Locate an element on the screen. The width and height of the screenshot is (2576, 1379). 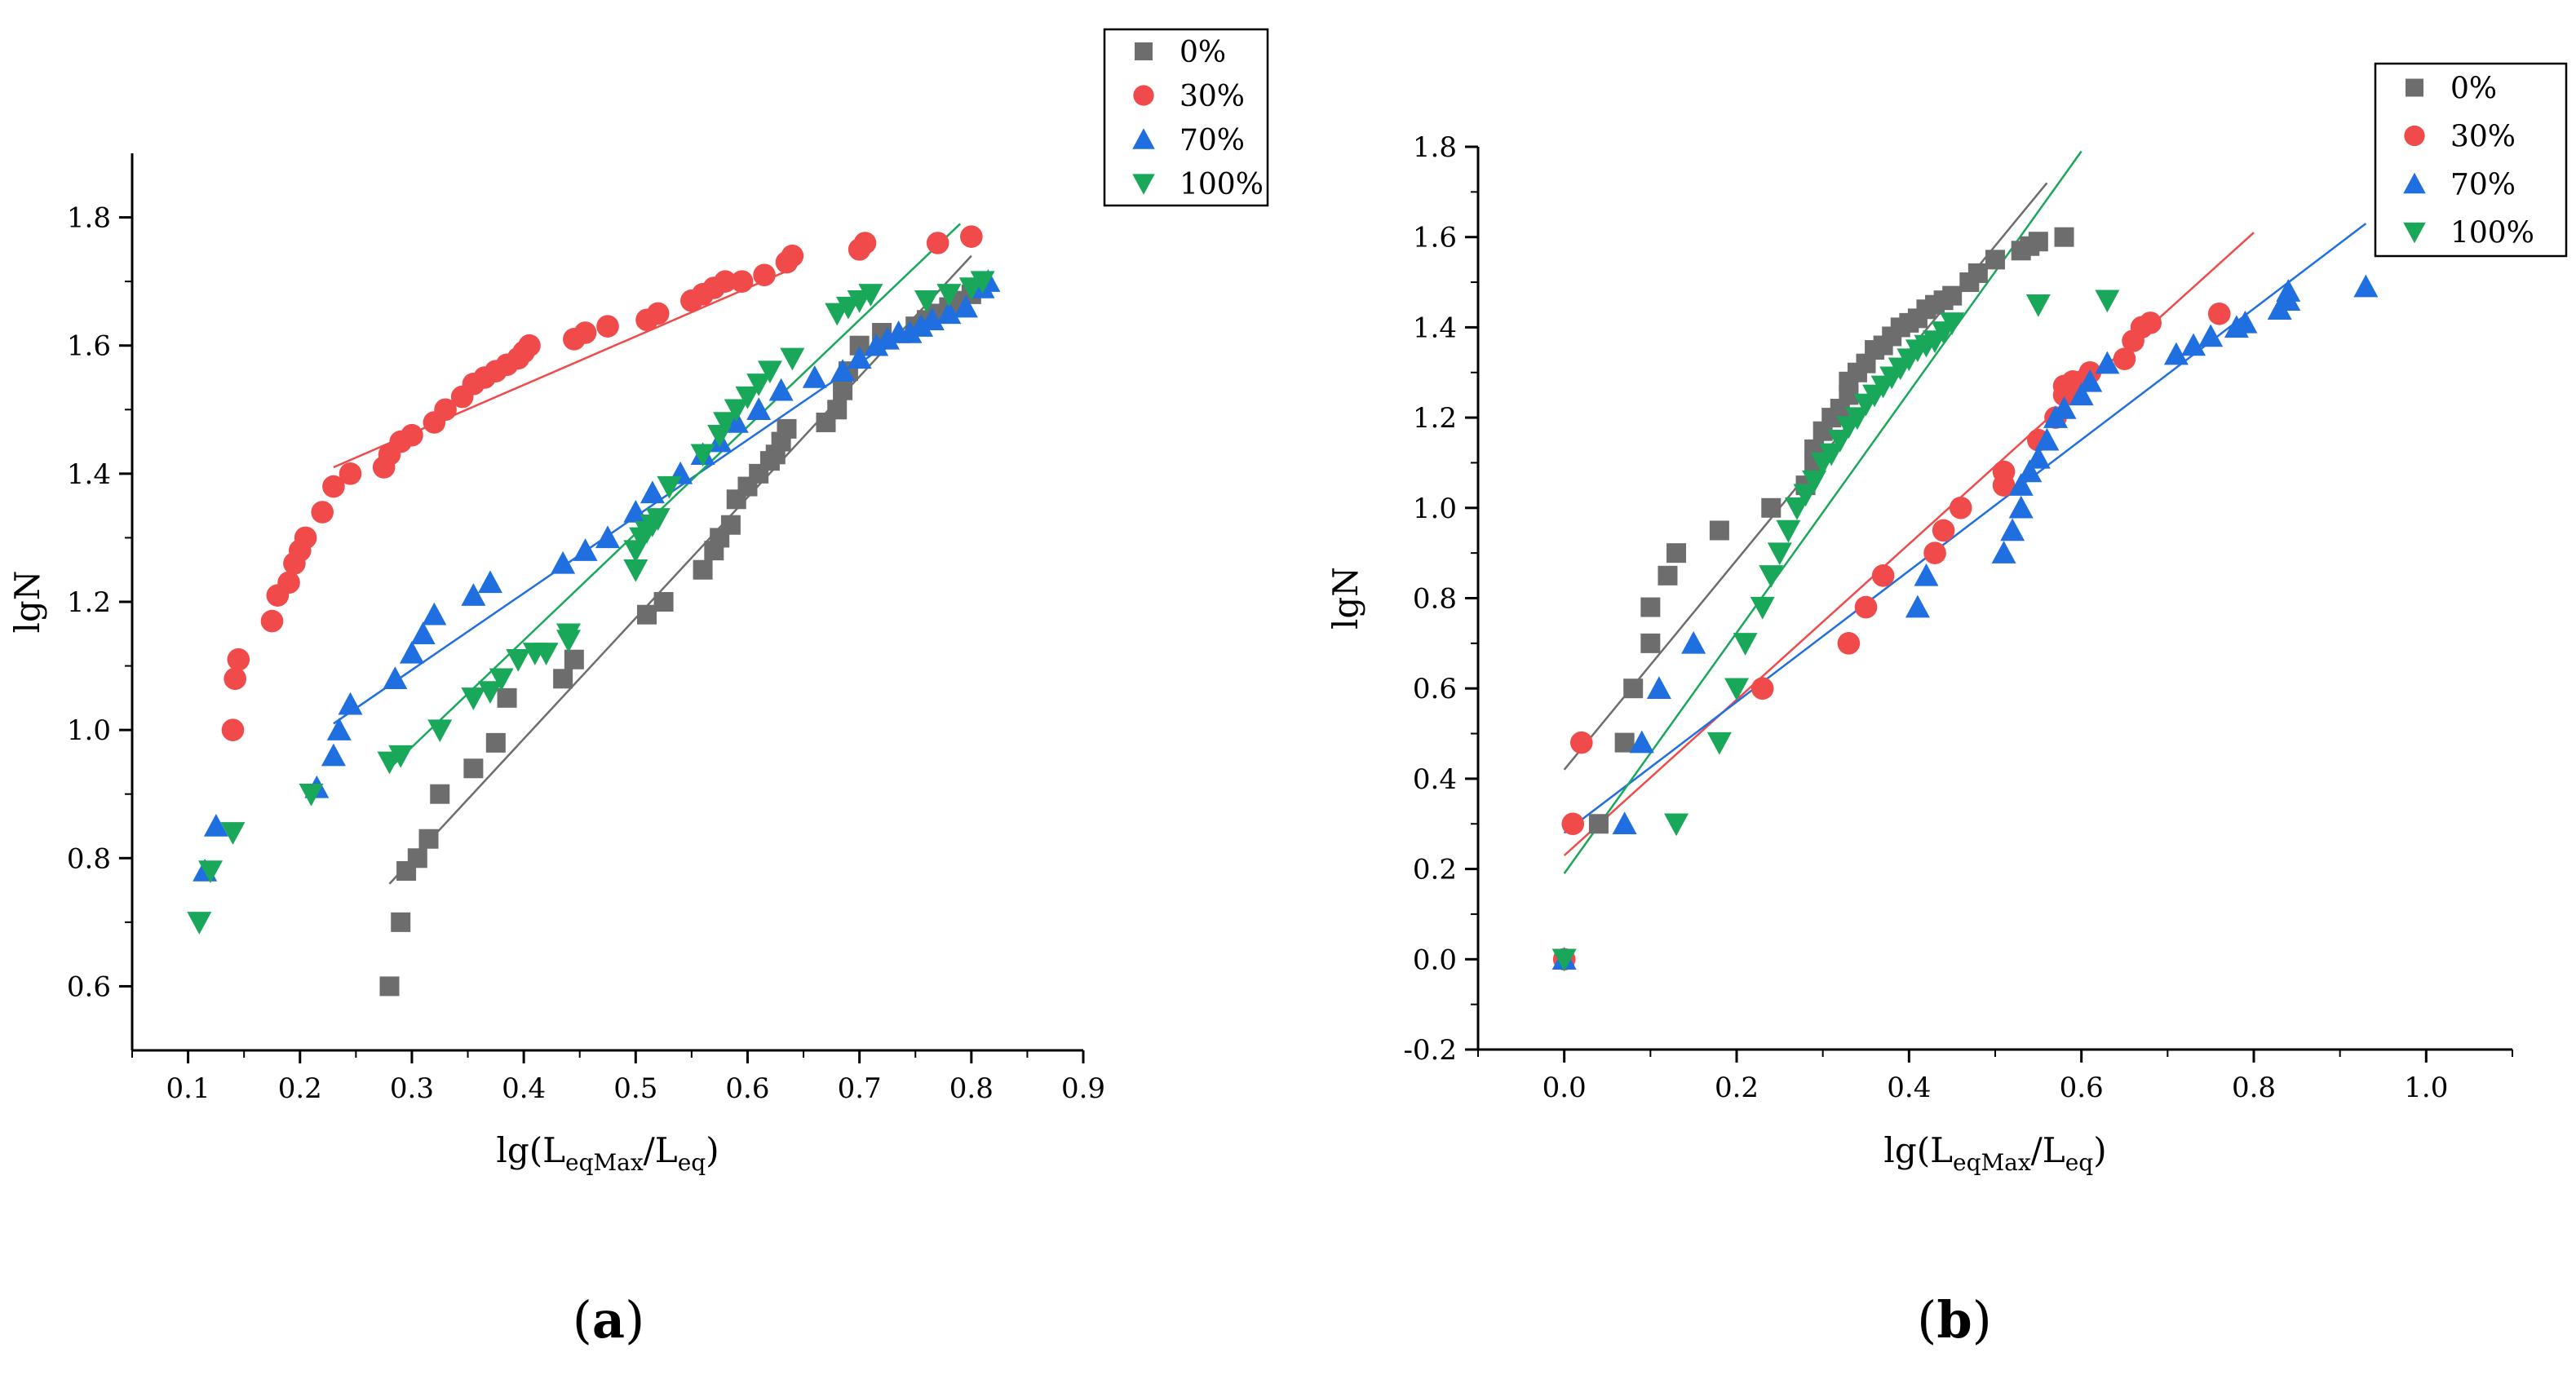
legend: 0% 30% 70% 100% is located at coordinates (1186, 118).